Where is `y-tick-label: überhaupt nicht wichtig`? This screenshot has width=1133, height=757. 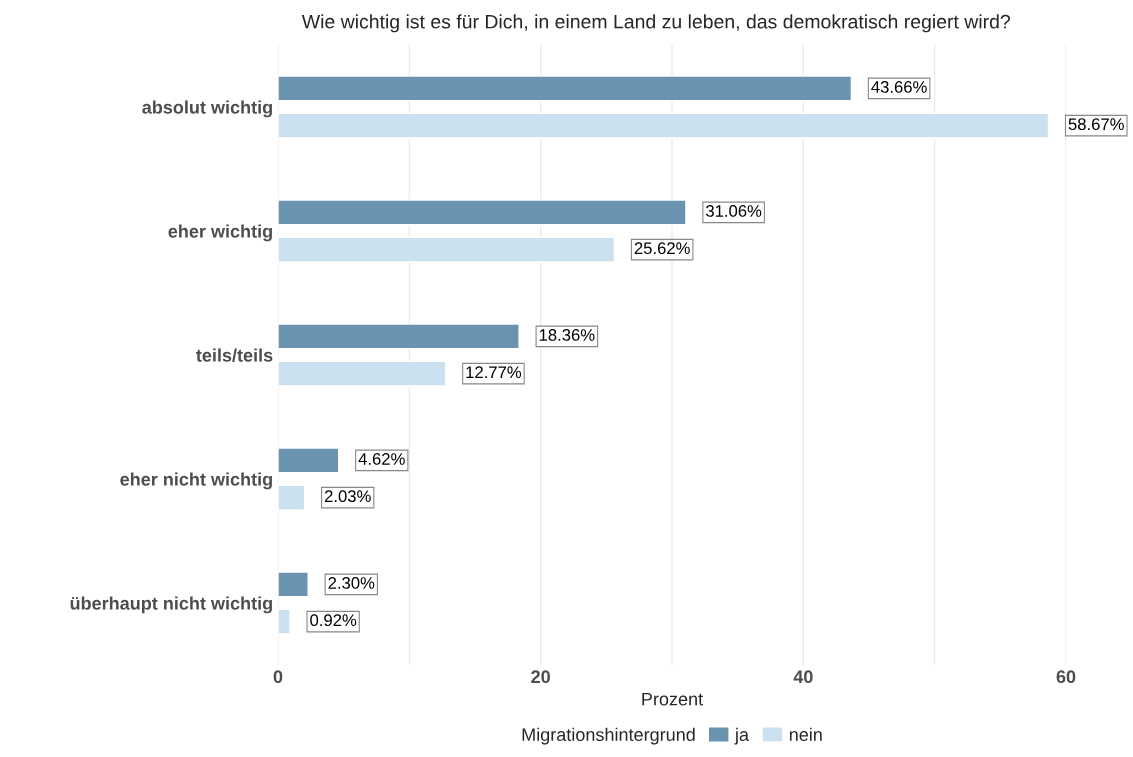 y-tick-label: überhaupt nicht wichtig is located at coordinates (171, 605).